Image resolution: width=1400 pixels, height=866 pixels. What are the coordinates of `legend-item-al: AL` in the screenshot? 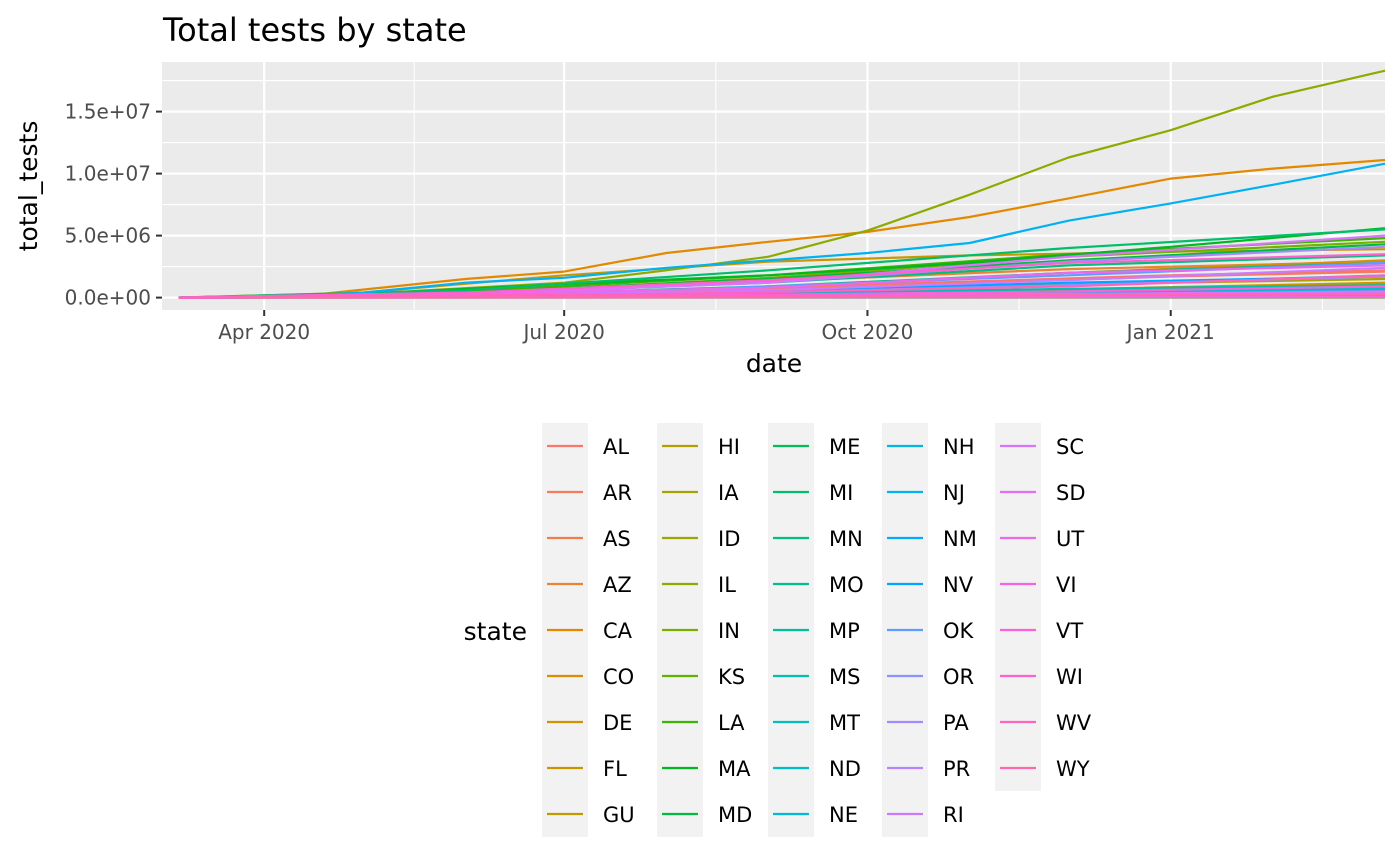 It's located at (585, 446).